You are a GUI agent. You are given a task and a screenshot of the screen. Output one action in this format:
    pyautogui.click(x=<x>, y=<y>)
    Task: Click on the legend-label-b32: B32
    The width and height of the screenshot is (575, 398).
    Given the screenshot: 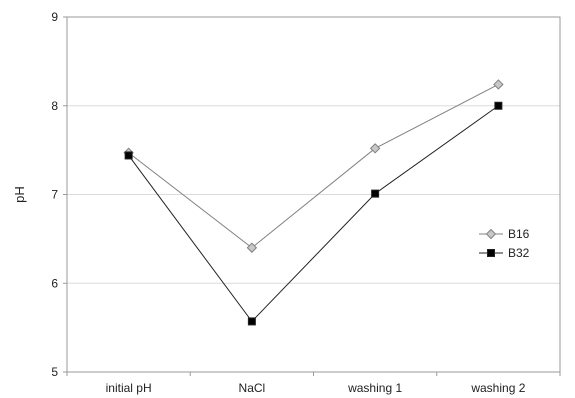 What is the action you would take?
    pyautogui.click(x=519, y=253)
    